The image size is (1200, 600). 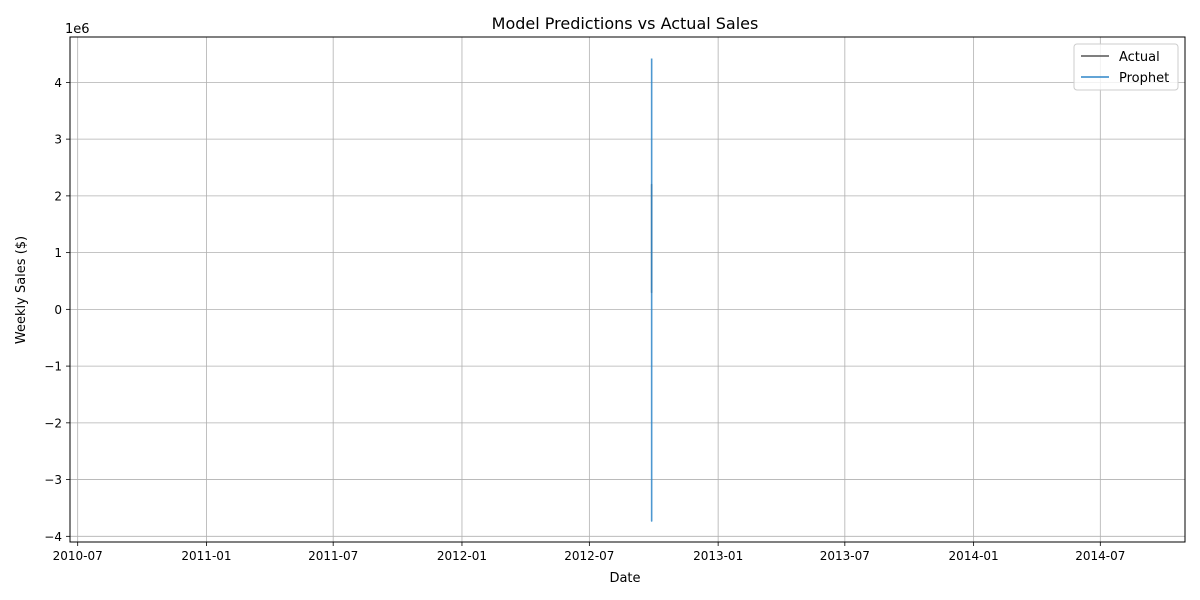 I want to click on y-tick-label: 0, so click(x=58, y=310).